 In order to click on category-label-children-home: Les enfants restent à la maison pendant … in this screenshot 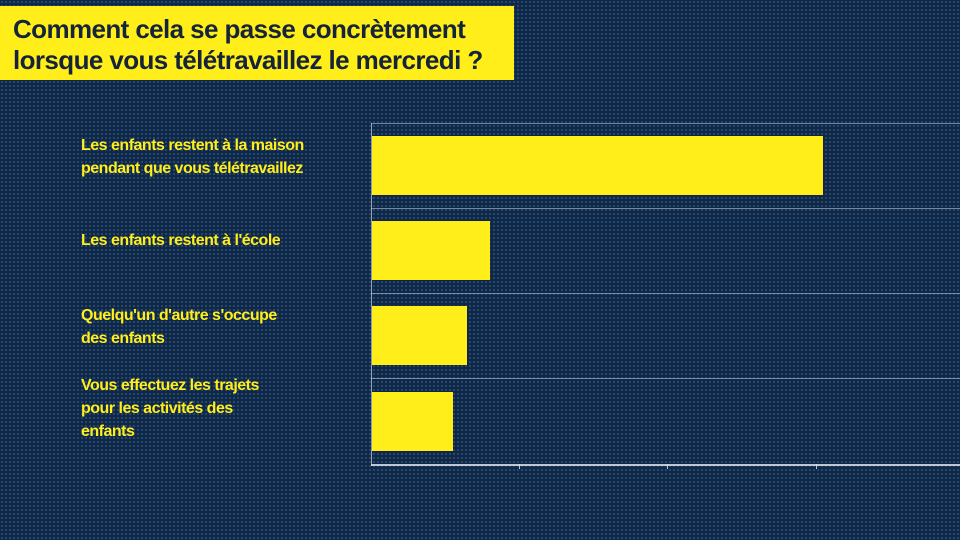, I will do `click(192, 157)`.